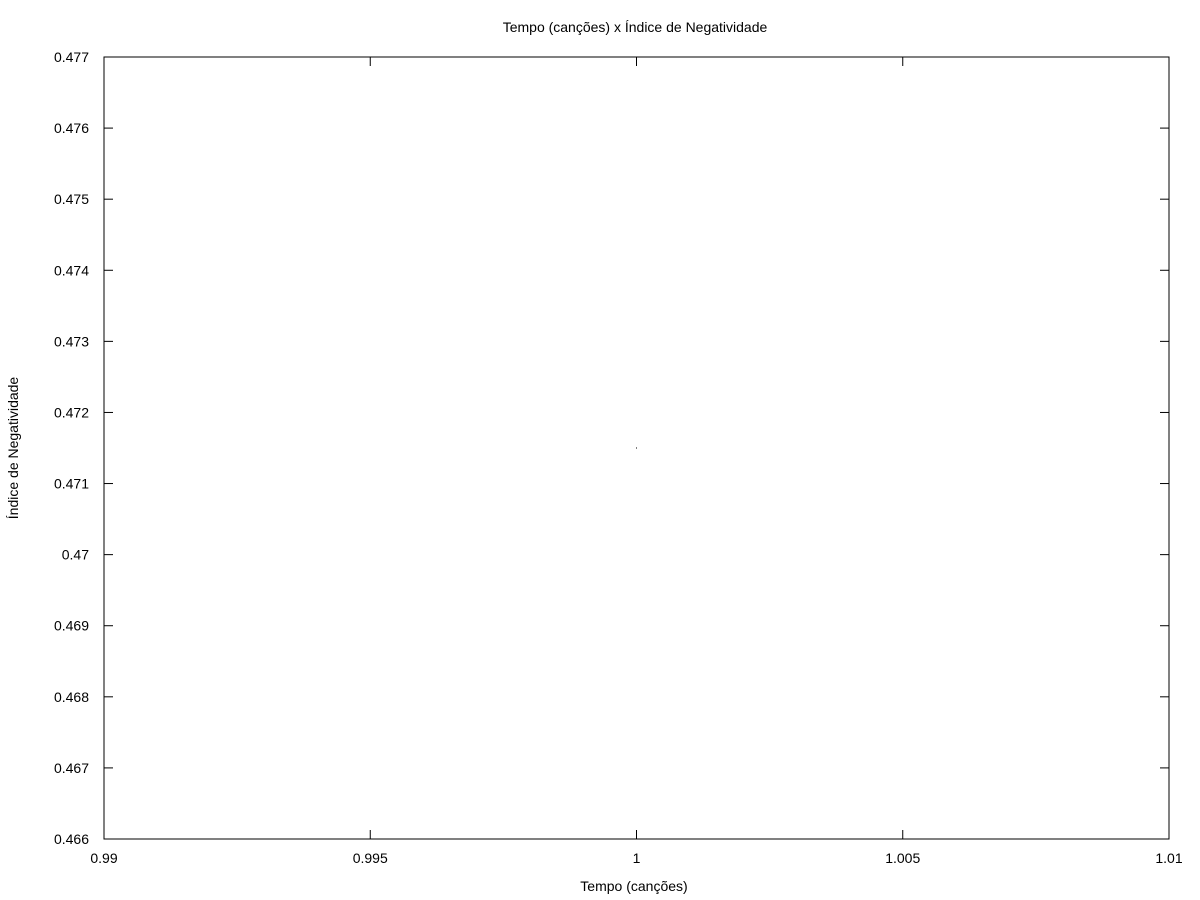  I want to click on y-tick-label: 0.466, so click(71, 839).